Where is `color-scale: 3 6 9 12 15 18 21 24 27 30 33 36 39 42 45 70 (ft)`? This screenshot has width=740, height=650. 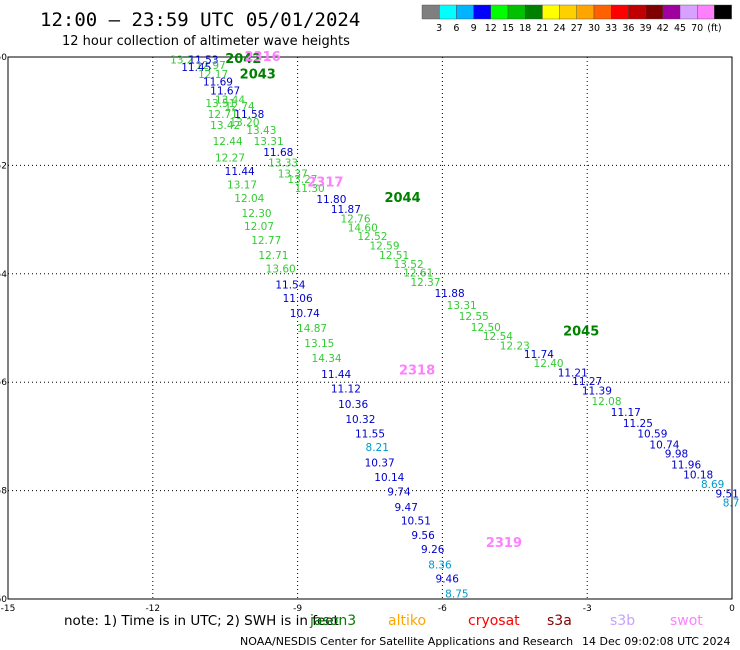 color-scale: 3 6 9 12 15 18 21 24 27 30 33 36 39 42 45 70 (ft) is located at coordinates (576, 19).